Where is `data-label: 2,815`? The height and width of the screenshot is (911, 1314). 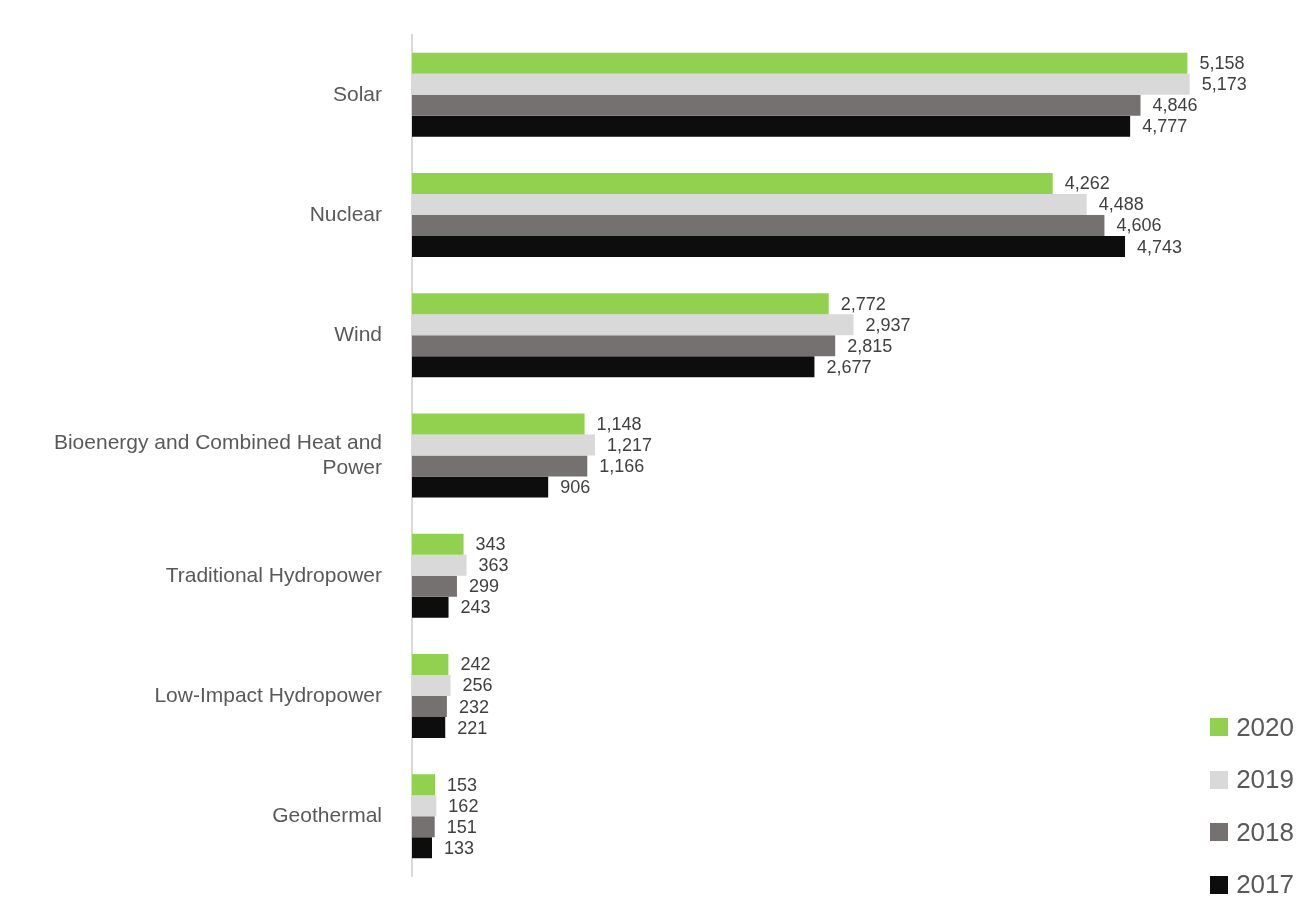
data-label: 2,815 is located at coordinates (870, 345).